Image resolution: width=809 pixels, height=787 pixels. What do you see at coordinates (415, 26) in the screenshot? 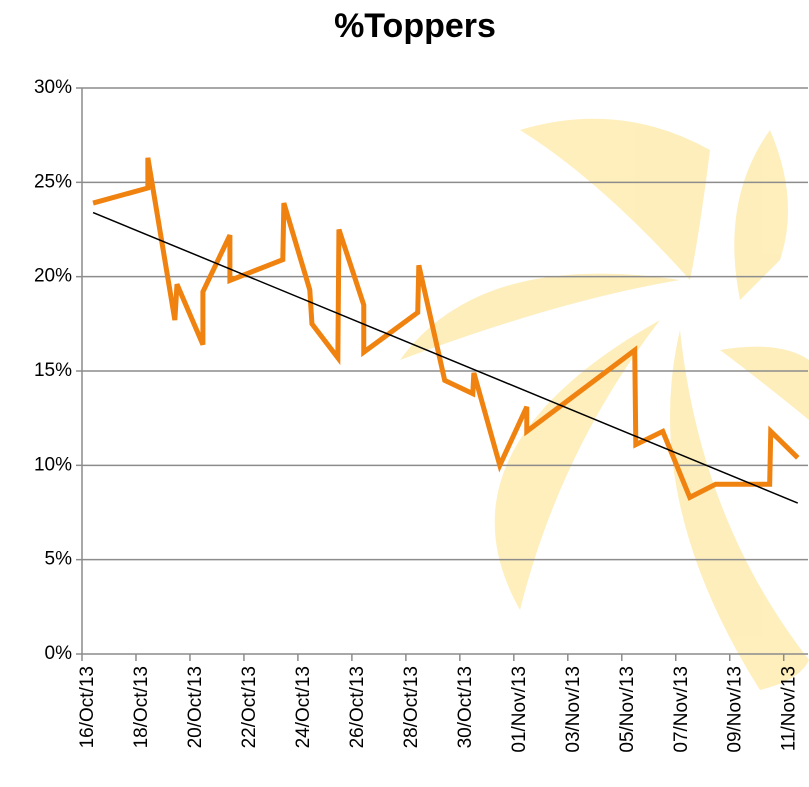
I see `chart-title: %Toppers` at bounding box center [415, 26].